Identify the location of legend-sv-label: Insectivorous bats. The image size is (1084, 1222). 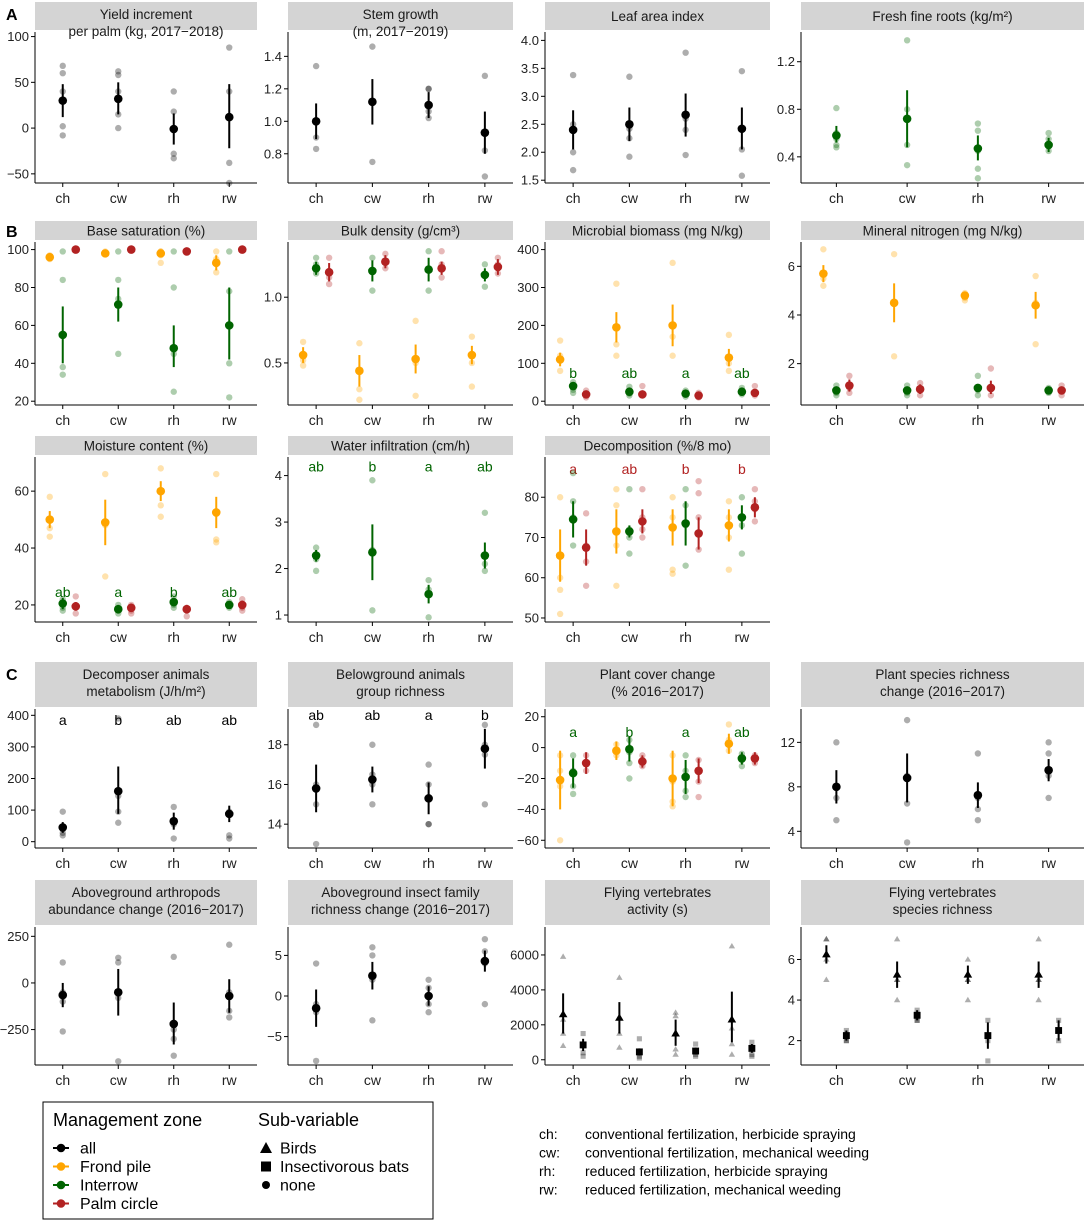
(344, 1167).